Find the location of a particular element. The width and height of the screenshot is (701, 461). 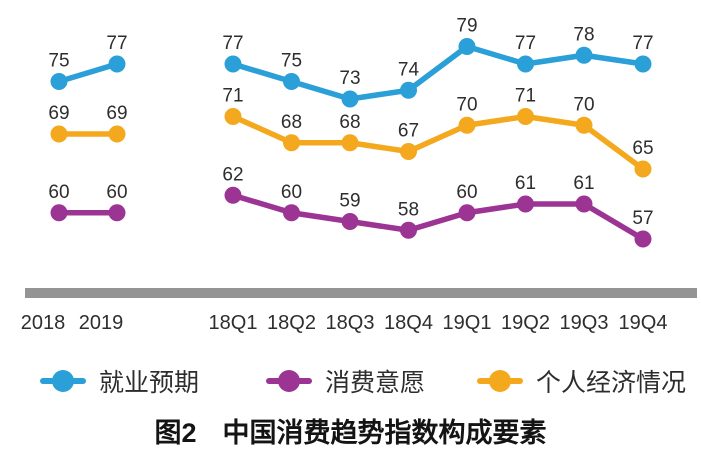

value-label-personal-economy-2019: 69 is located at coordinates (116, 113).